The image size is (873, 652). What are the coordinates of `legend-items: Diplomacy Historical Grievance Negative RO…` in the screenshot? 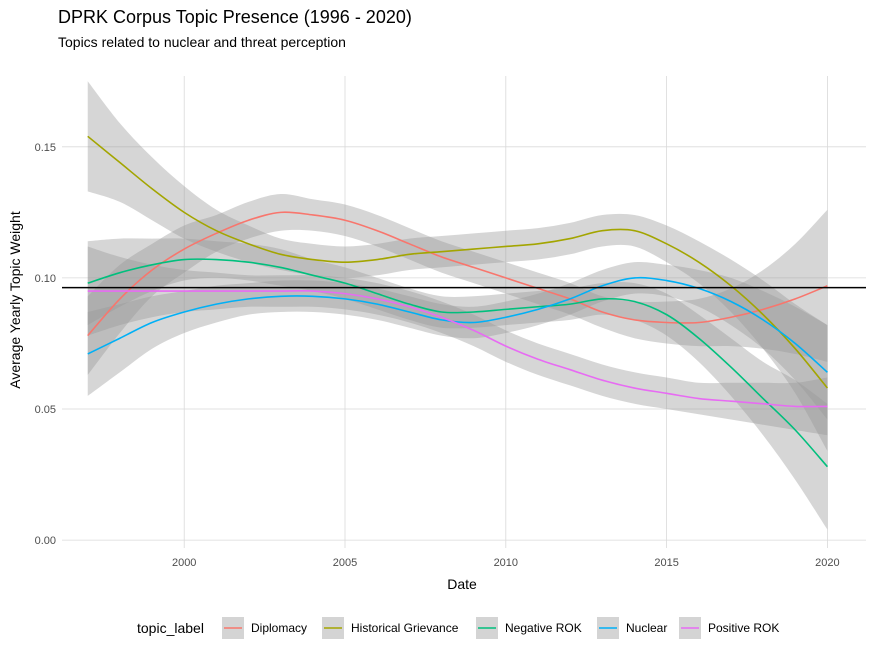 It's located at (500, 628).